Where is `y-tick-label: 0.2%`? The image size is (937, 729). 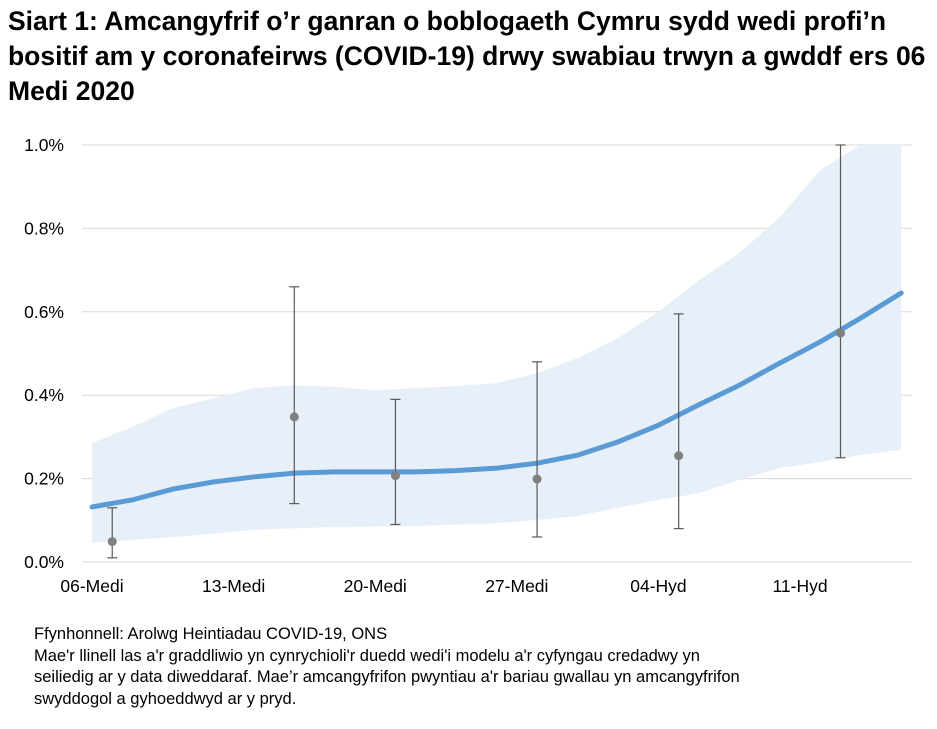 y-tick-label: 0.2% is located at coordinates (44, 479).